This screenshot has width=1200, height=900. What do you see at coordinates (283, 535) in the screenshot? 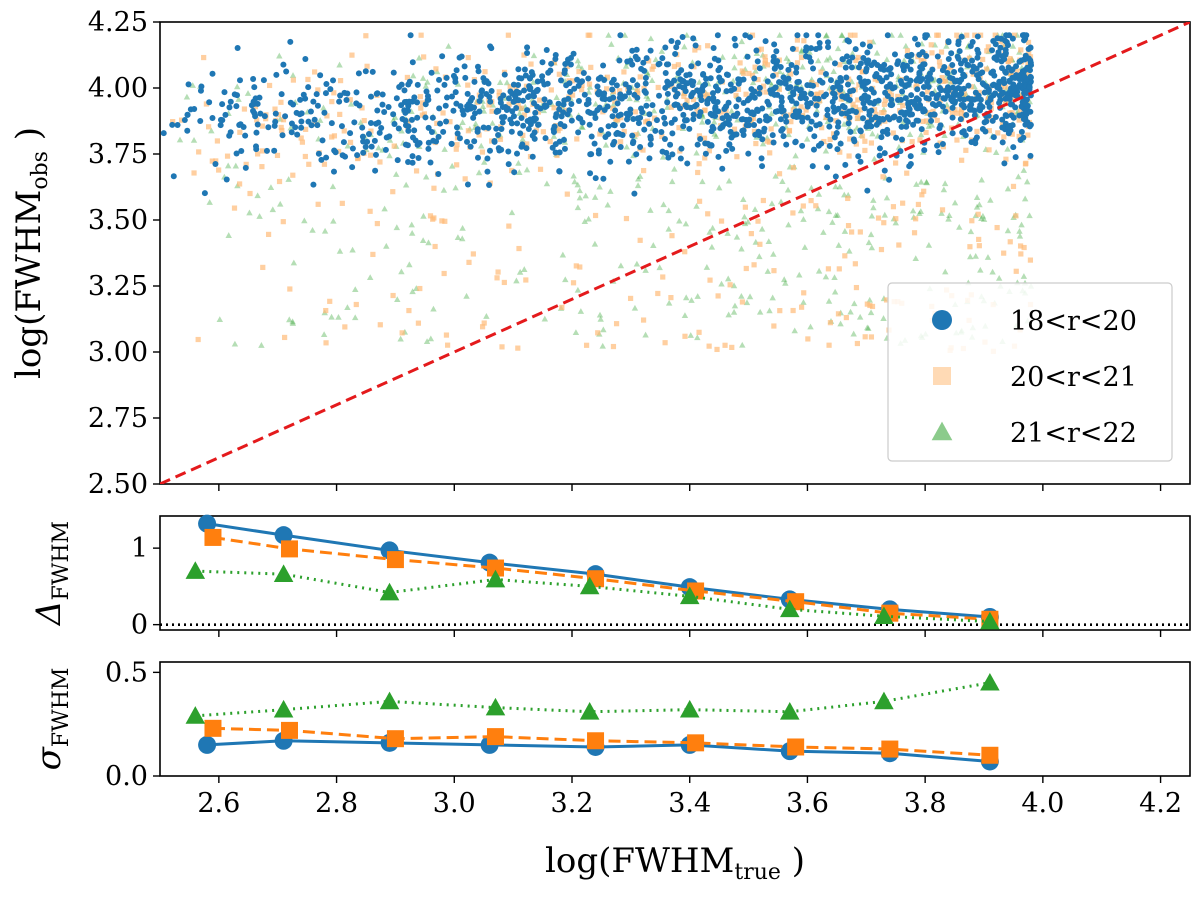
I see `delta-marker` at bounding box center [283, 535].